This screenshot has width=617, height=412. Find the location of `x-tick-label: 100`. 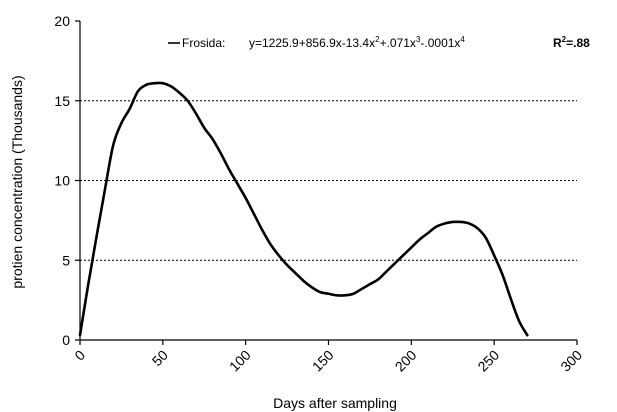

x-tick-label: 100 is located at coordinates (240, 361).